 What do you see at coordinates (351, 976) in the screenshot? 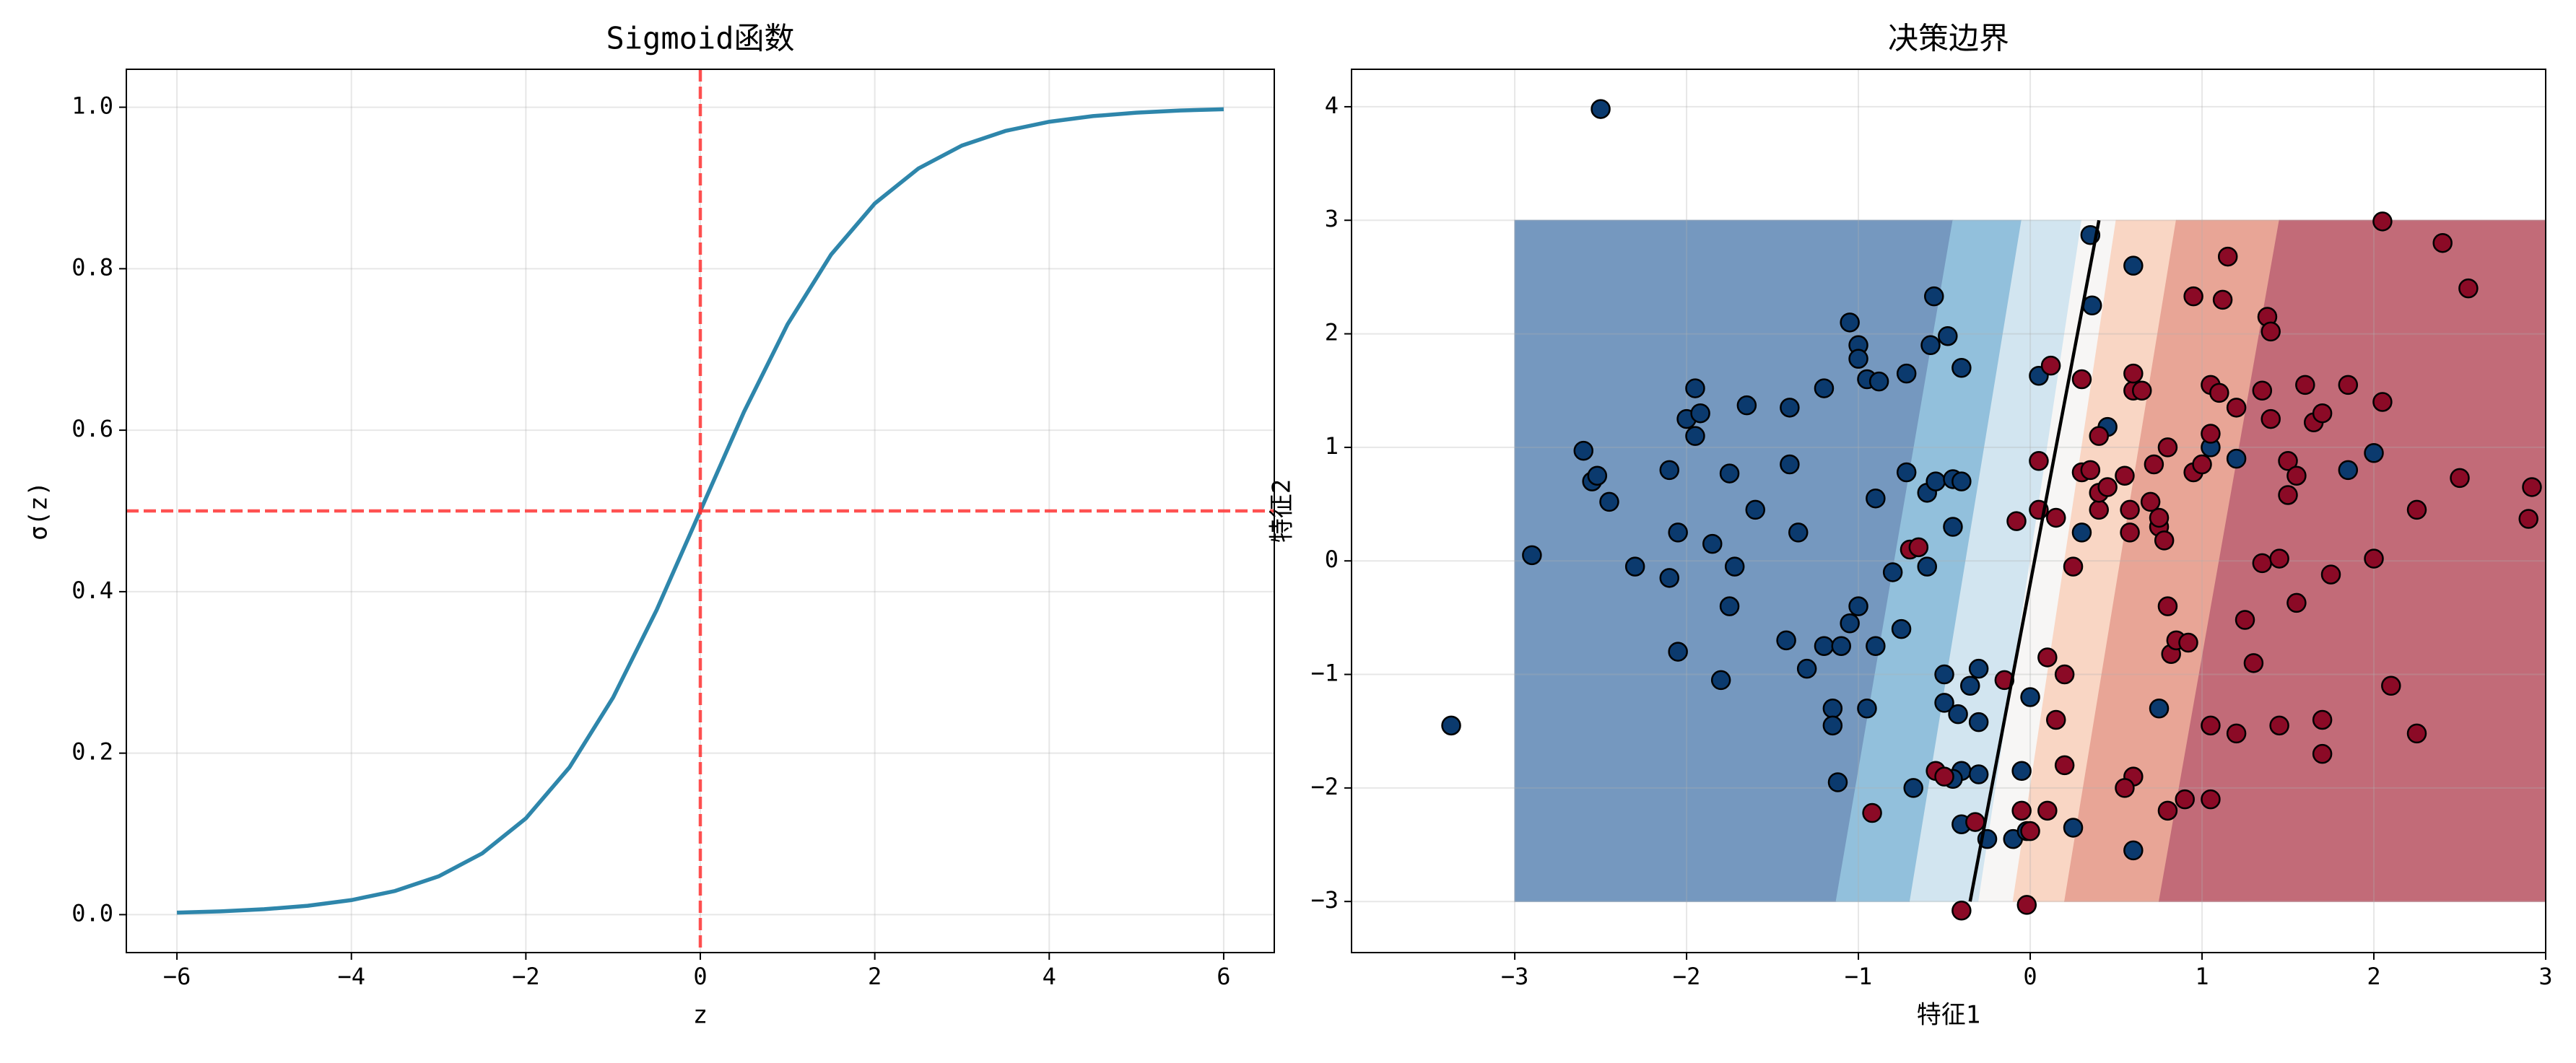
I see `x-tick-label: −4` at bounding box center [351, 976].